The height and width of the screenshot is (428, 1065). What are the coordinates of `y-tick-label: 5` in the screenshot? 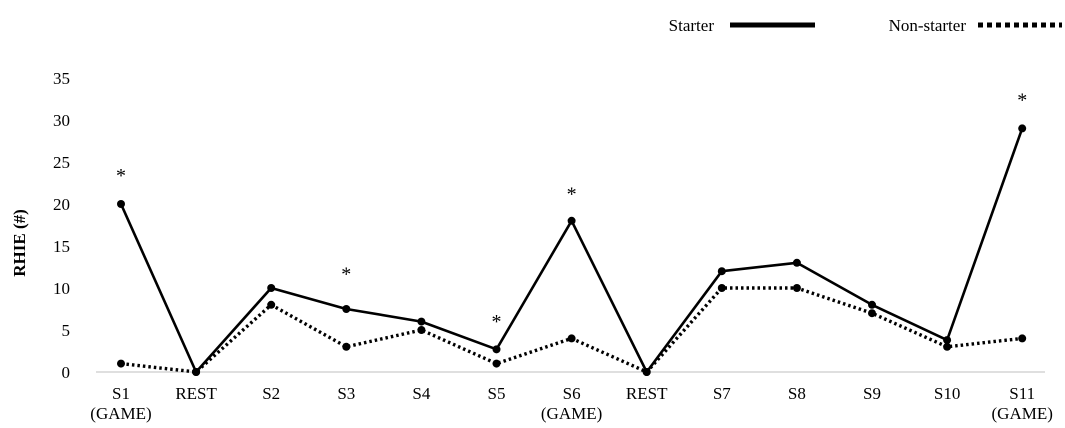 It's located at (66, 330).